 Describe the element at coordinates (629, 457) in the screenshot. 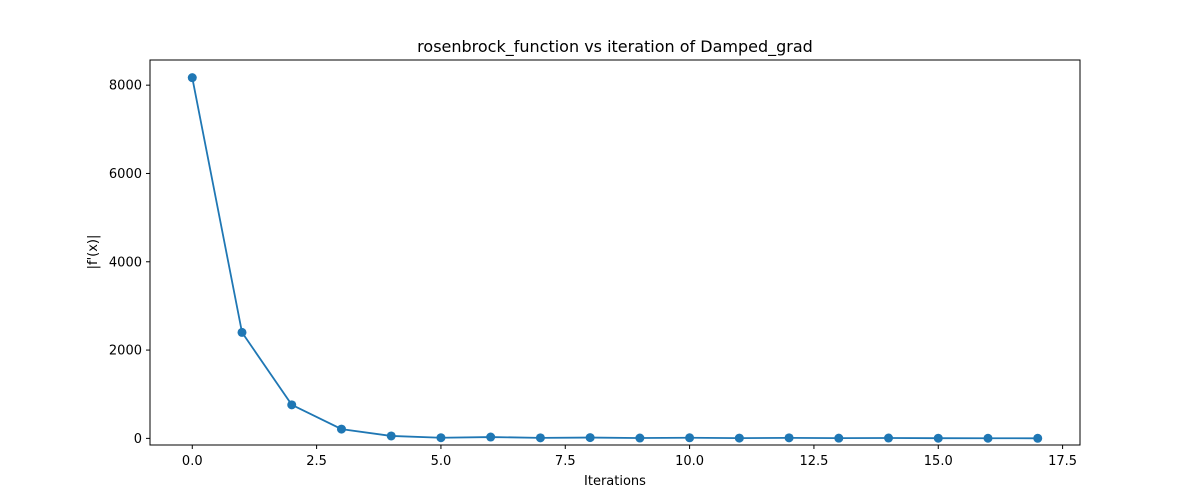

I see `x-axis: 0.0 2.5 5.0 7.5 10.0 12.5 15.0 17.5` at that location.